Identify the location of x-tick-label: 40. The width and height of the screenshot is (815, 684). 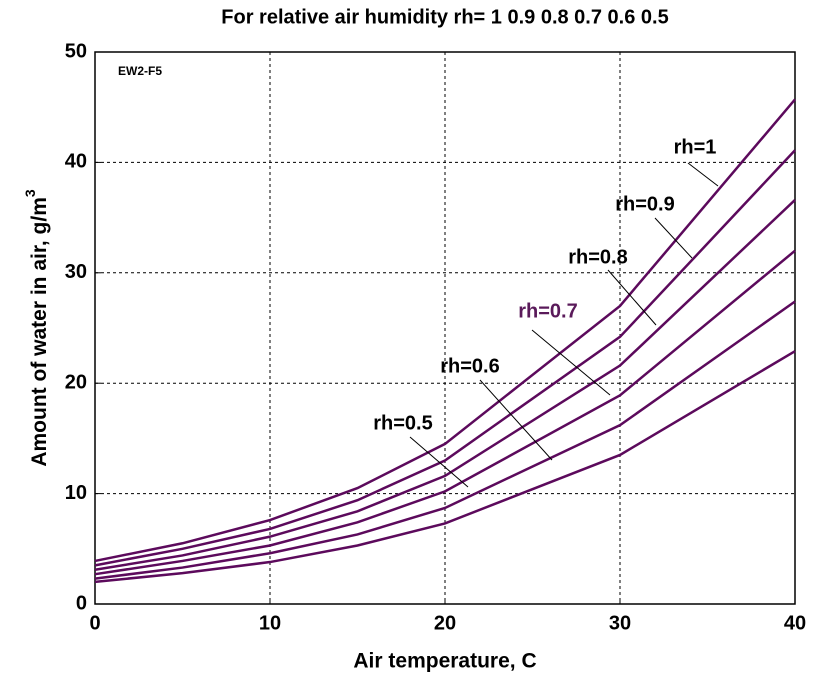
(795, 623).